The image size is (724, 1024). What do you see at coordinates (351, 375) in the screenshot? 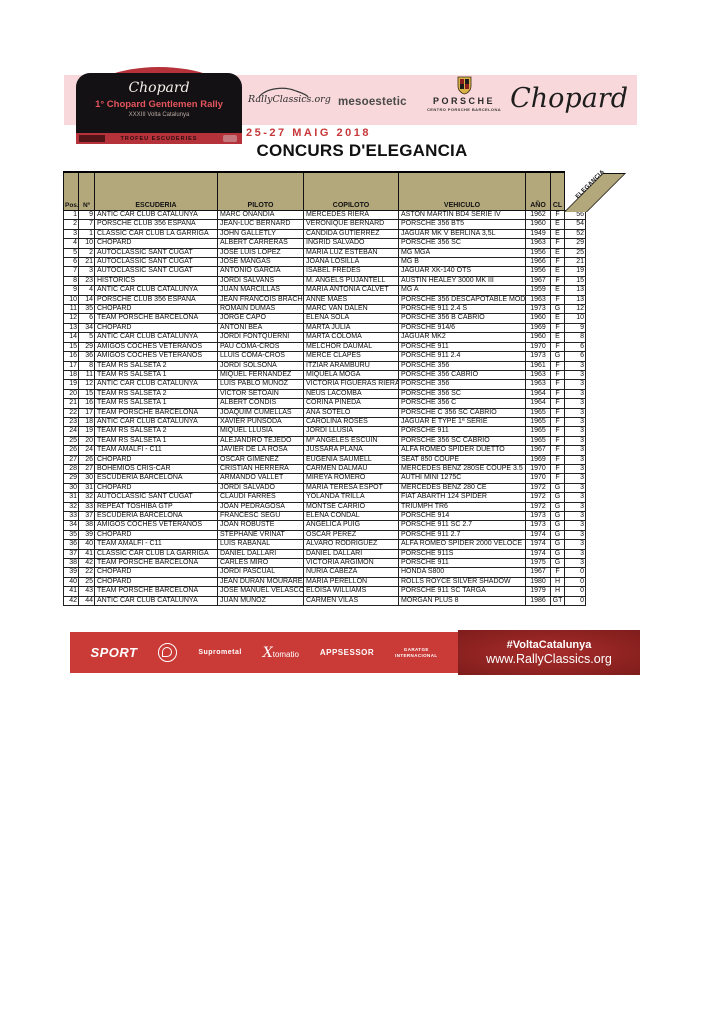
I see `table-cell: MIQUELA MOGA` at bounding box center [351, 375].